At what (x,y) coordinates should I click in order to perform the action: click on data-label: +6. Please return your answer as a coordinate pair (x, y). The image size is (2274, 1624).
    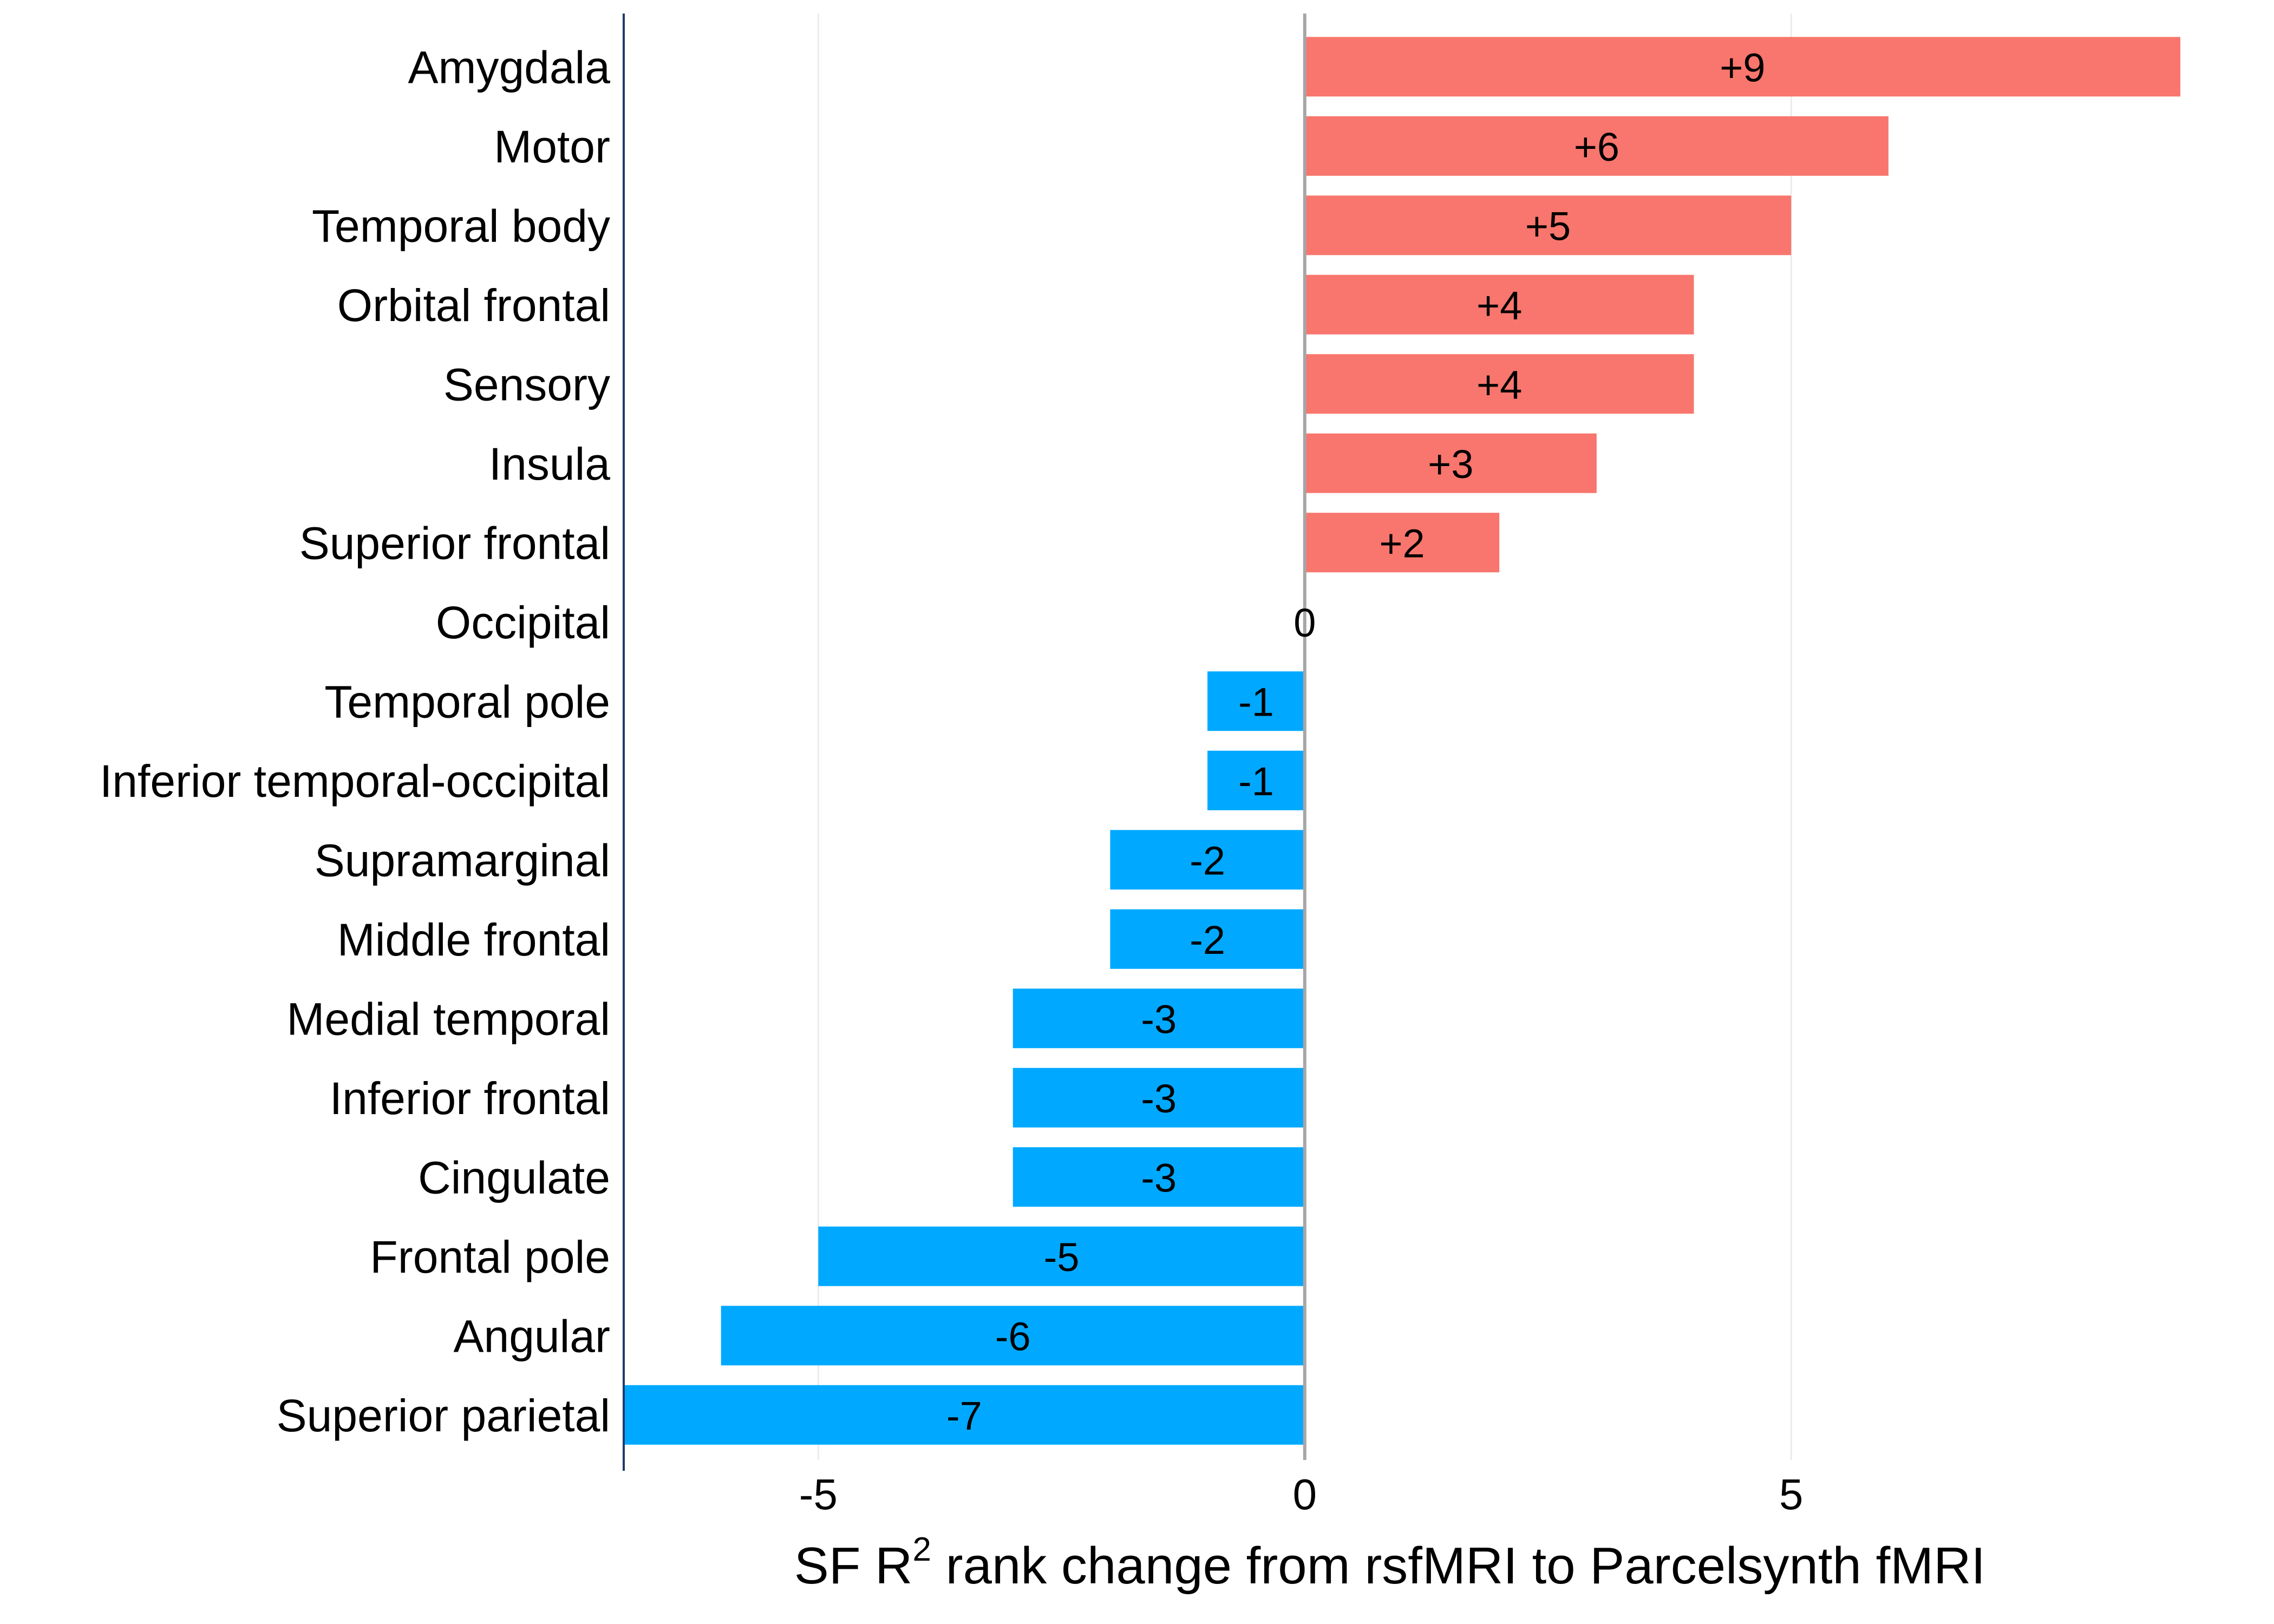
    Looking at the image, I should click on (1596, 147).